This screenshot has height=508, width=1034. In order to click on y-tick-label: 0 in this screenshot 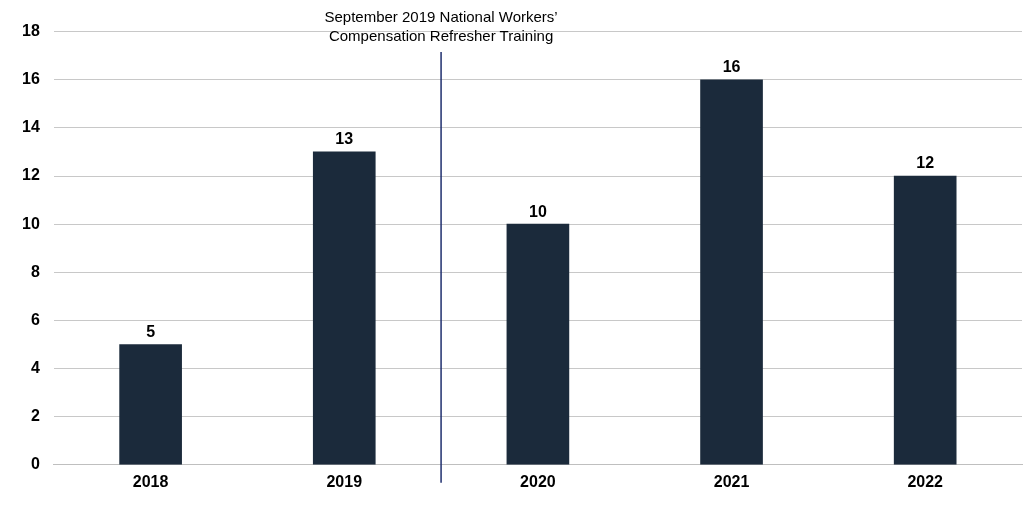, I will do `click(35, 464)`.